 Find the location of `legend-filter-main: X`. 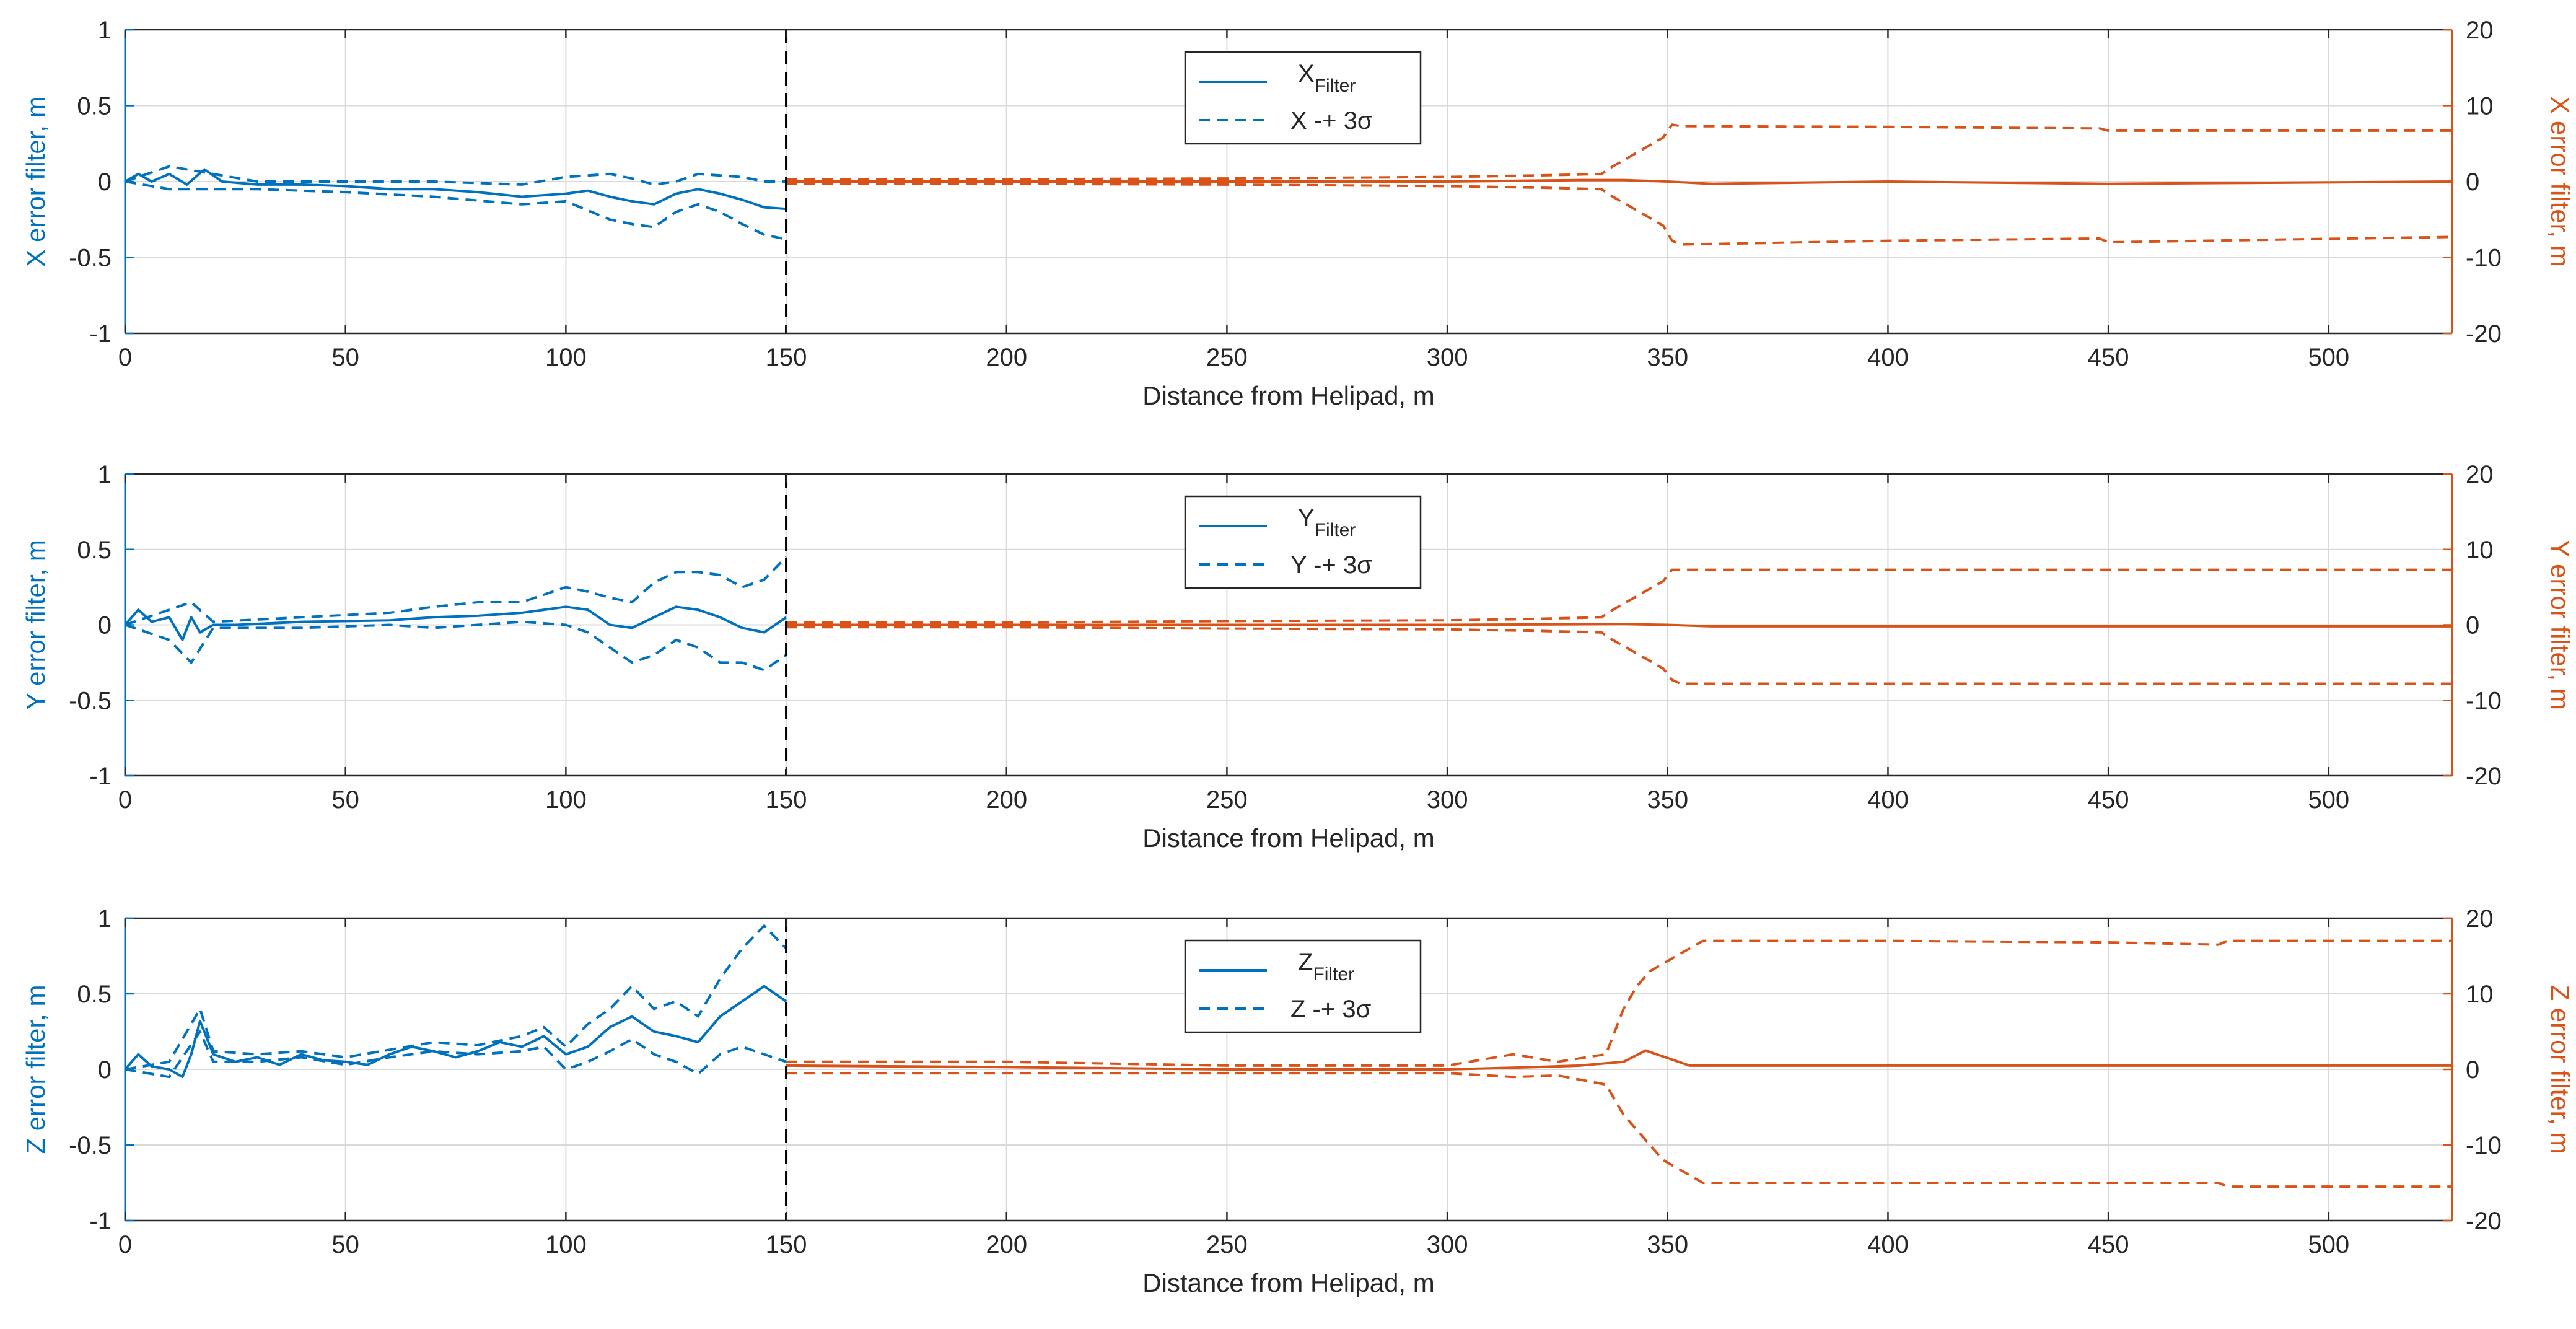

legend-filter-main: X is located at coordinates (1306, 73).